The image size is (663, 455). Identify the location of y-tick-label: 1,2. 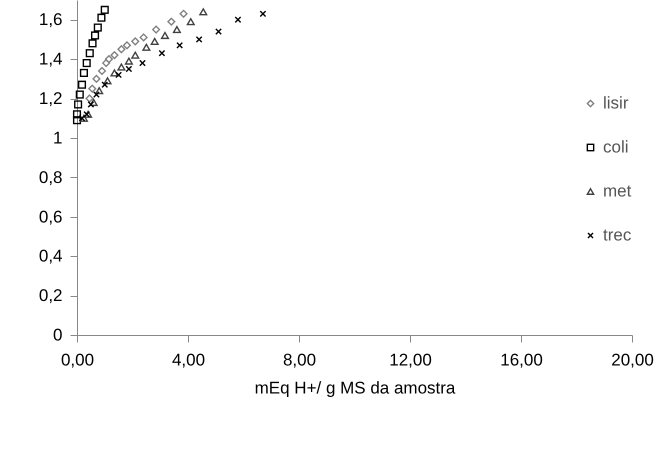
(50, 98).